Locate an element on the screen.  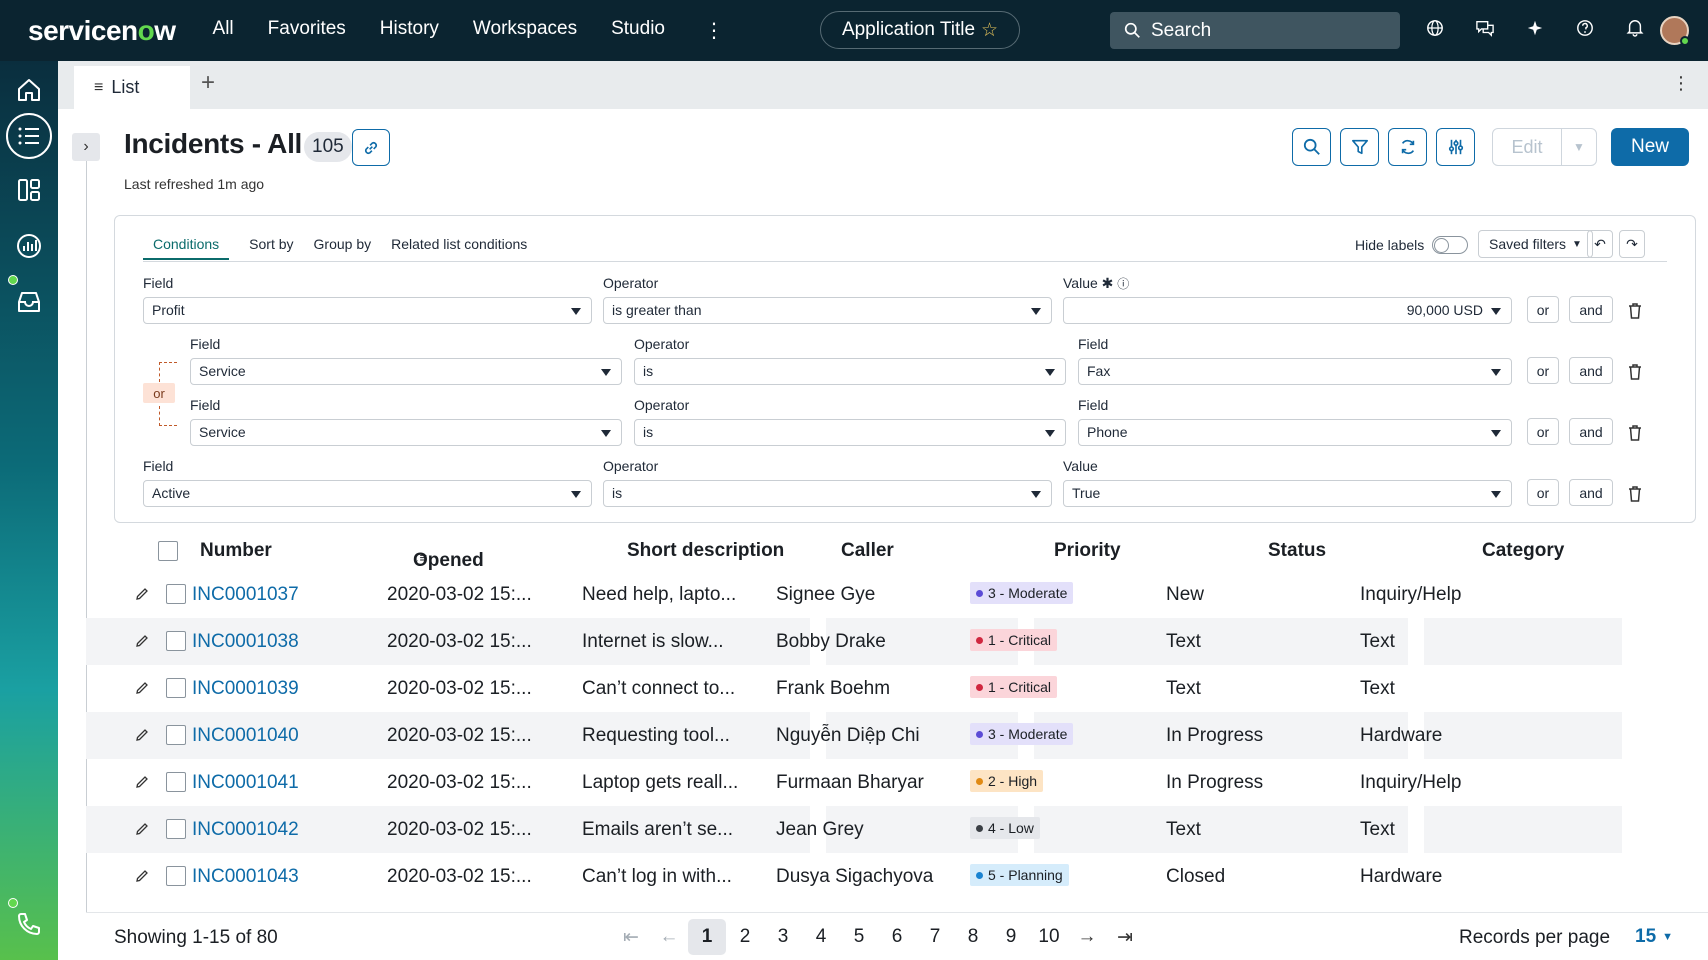
page-5-button: 5 is located at coordinates (859, 936).